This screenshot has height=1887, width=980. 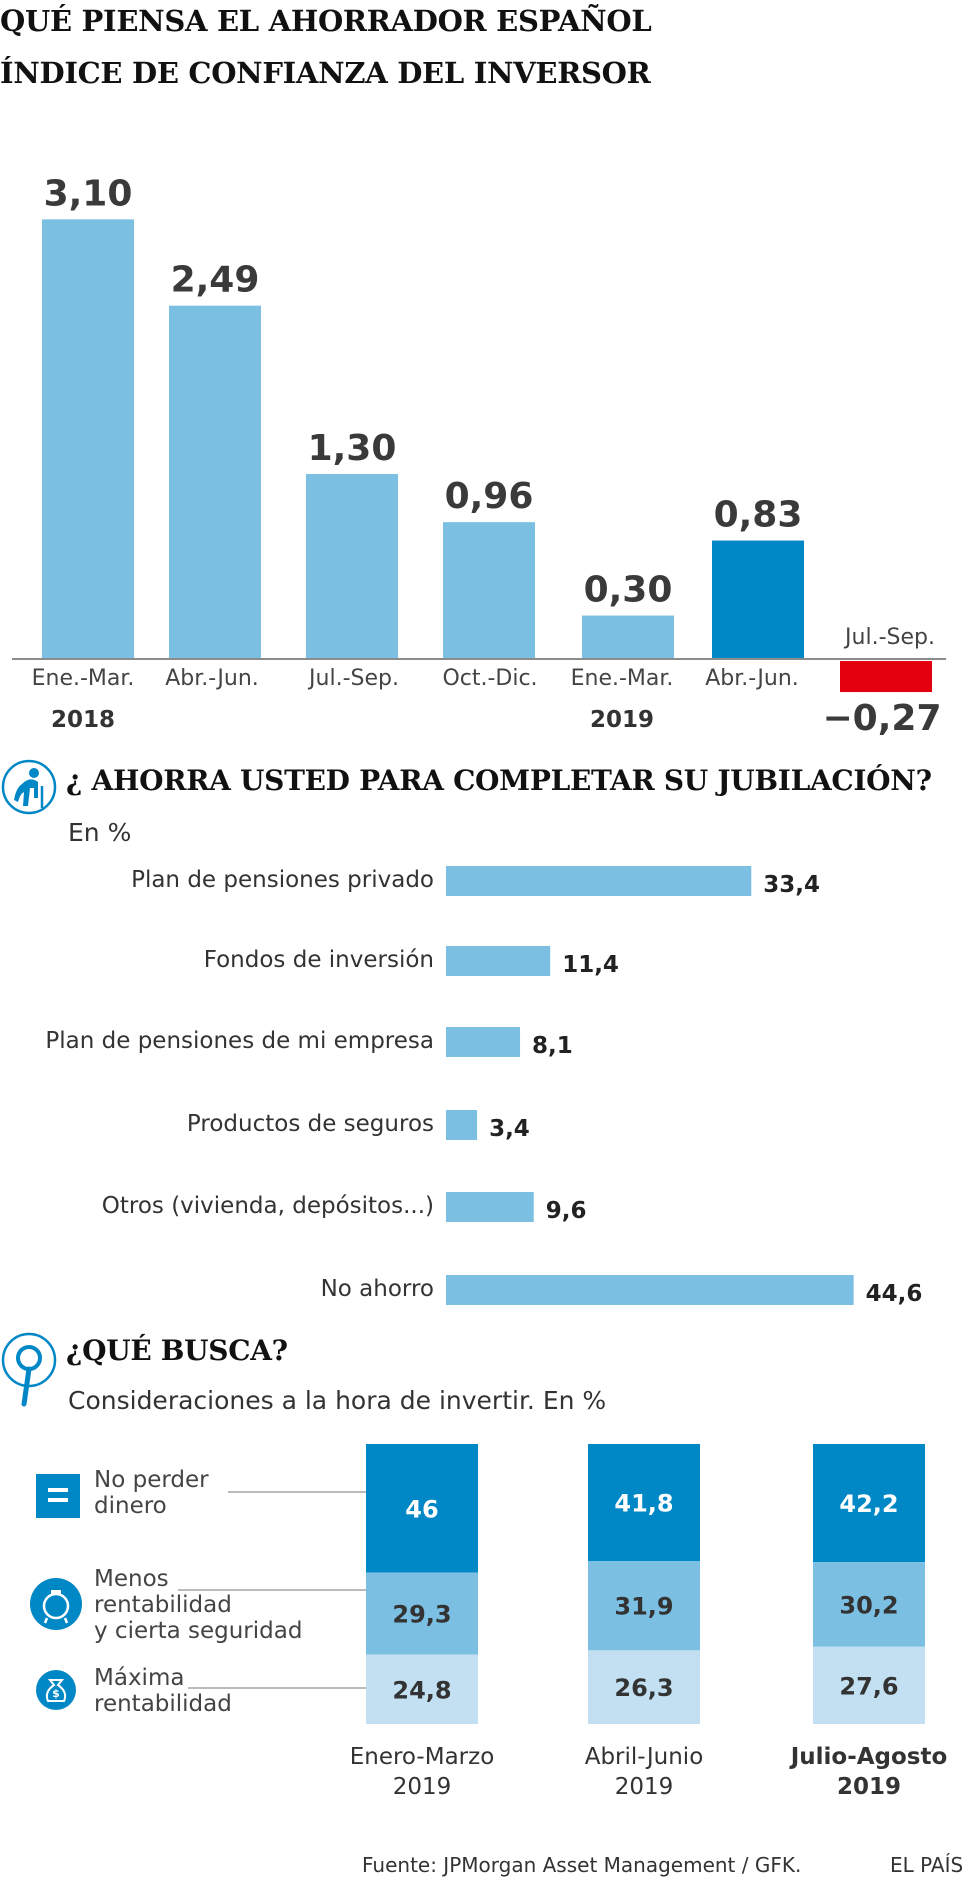 What do you see at coordinates (319, 960) in the screenshot?
I see `retirement-category-label: Fondos de inversión` at bounding box center [319, 960].